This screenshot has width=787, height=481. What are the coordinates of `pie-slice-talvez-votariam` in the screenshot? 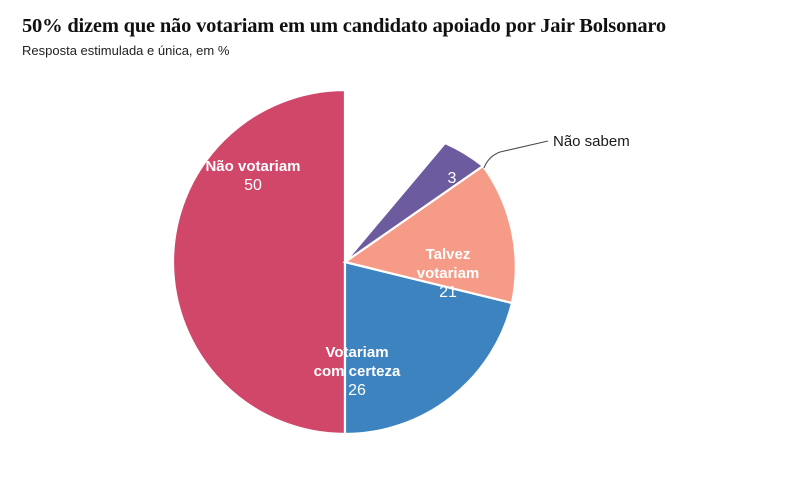 It's located at (429, 234).